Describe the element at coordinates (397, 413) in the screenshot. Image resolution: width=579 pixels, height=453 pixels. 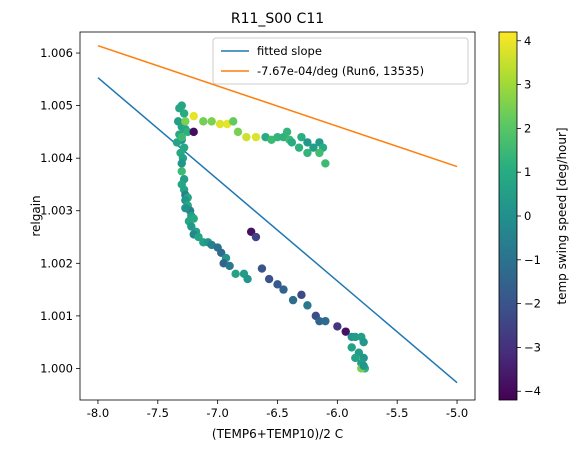
I see `x-tick-label: -5.5` at that location.